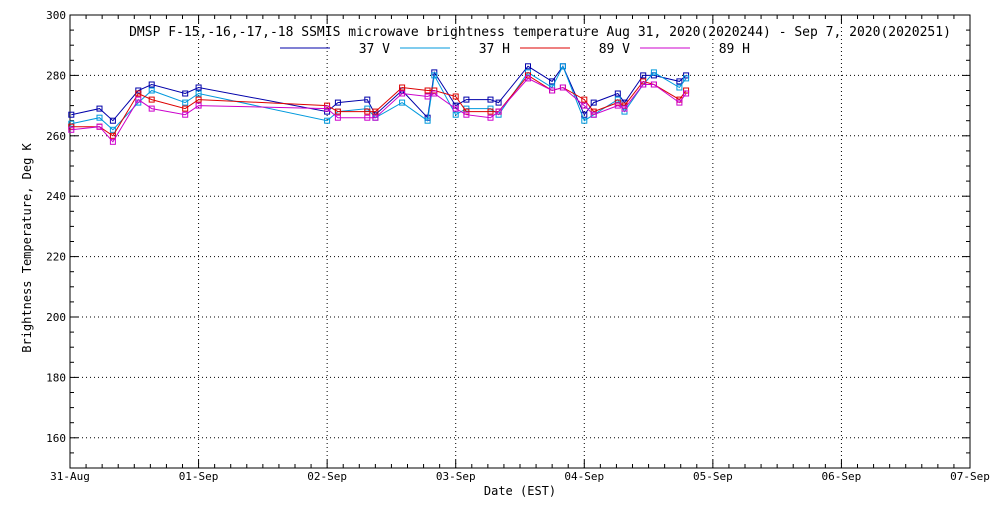  I want to click on x-tick-label: 05-Sep, so click(713, 476).